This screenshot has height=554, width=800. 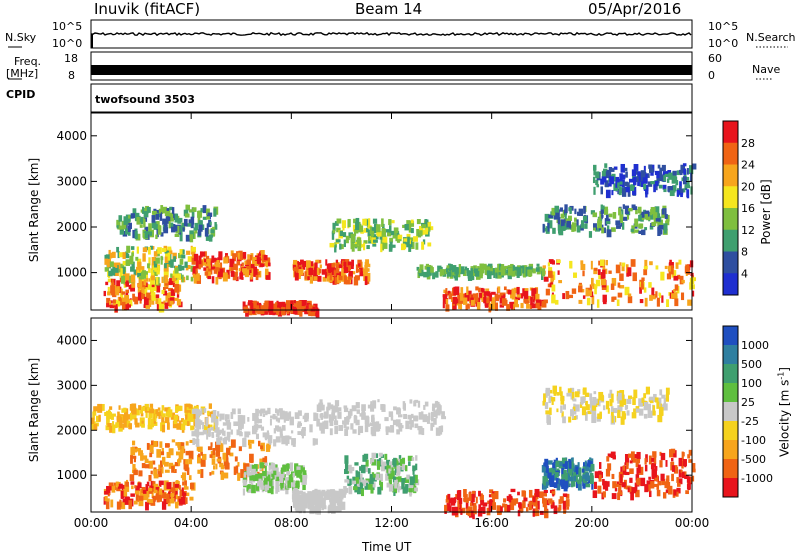 What do you see at coordinates (391, 523) in the screenshot?
I see `velocity-xtick-label: 12:00` at bounding box center [391, 523].